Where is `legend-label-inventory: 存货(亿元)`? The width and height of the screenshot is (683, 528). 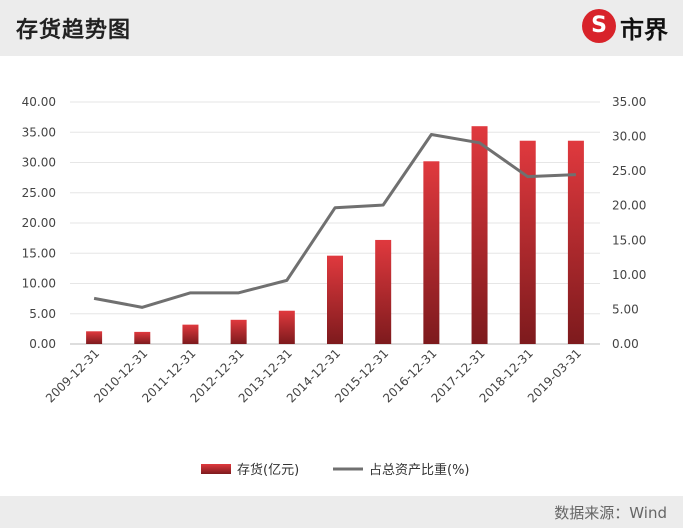
legend-label-inventory: 存货(亿元) is located at coordinates (268, 470).